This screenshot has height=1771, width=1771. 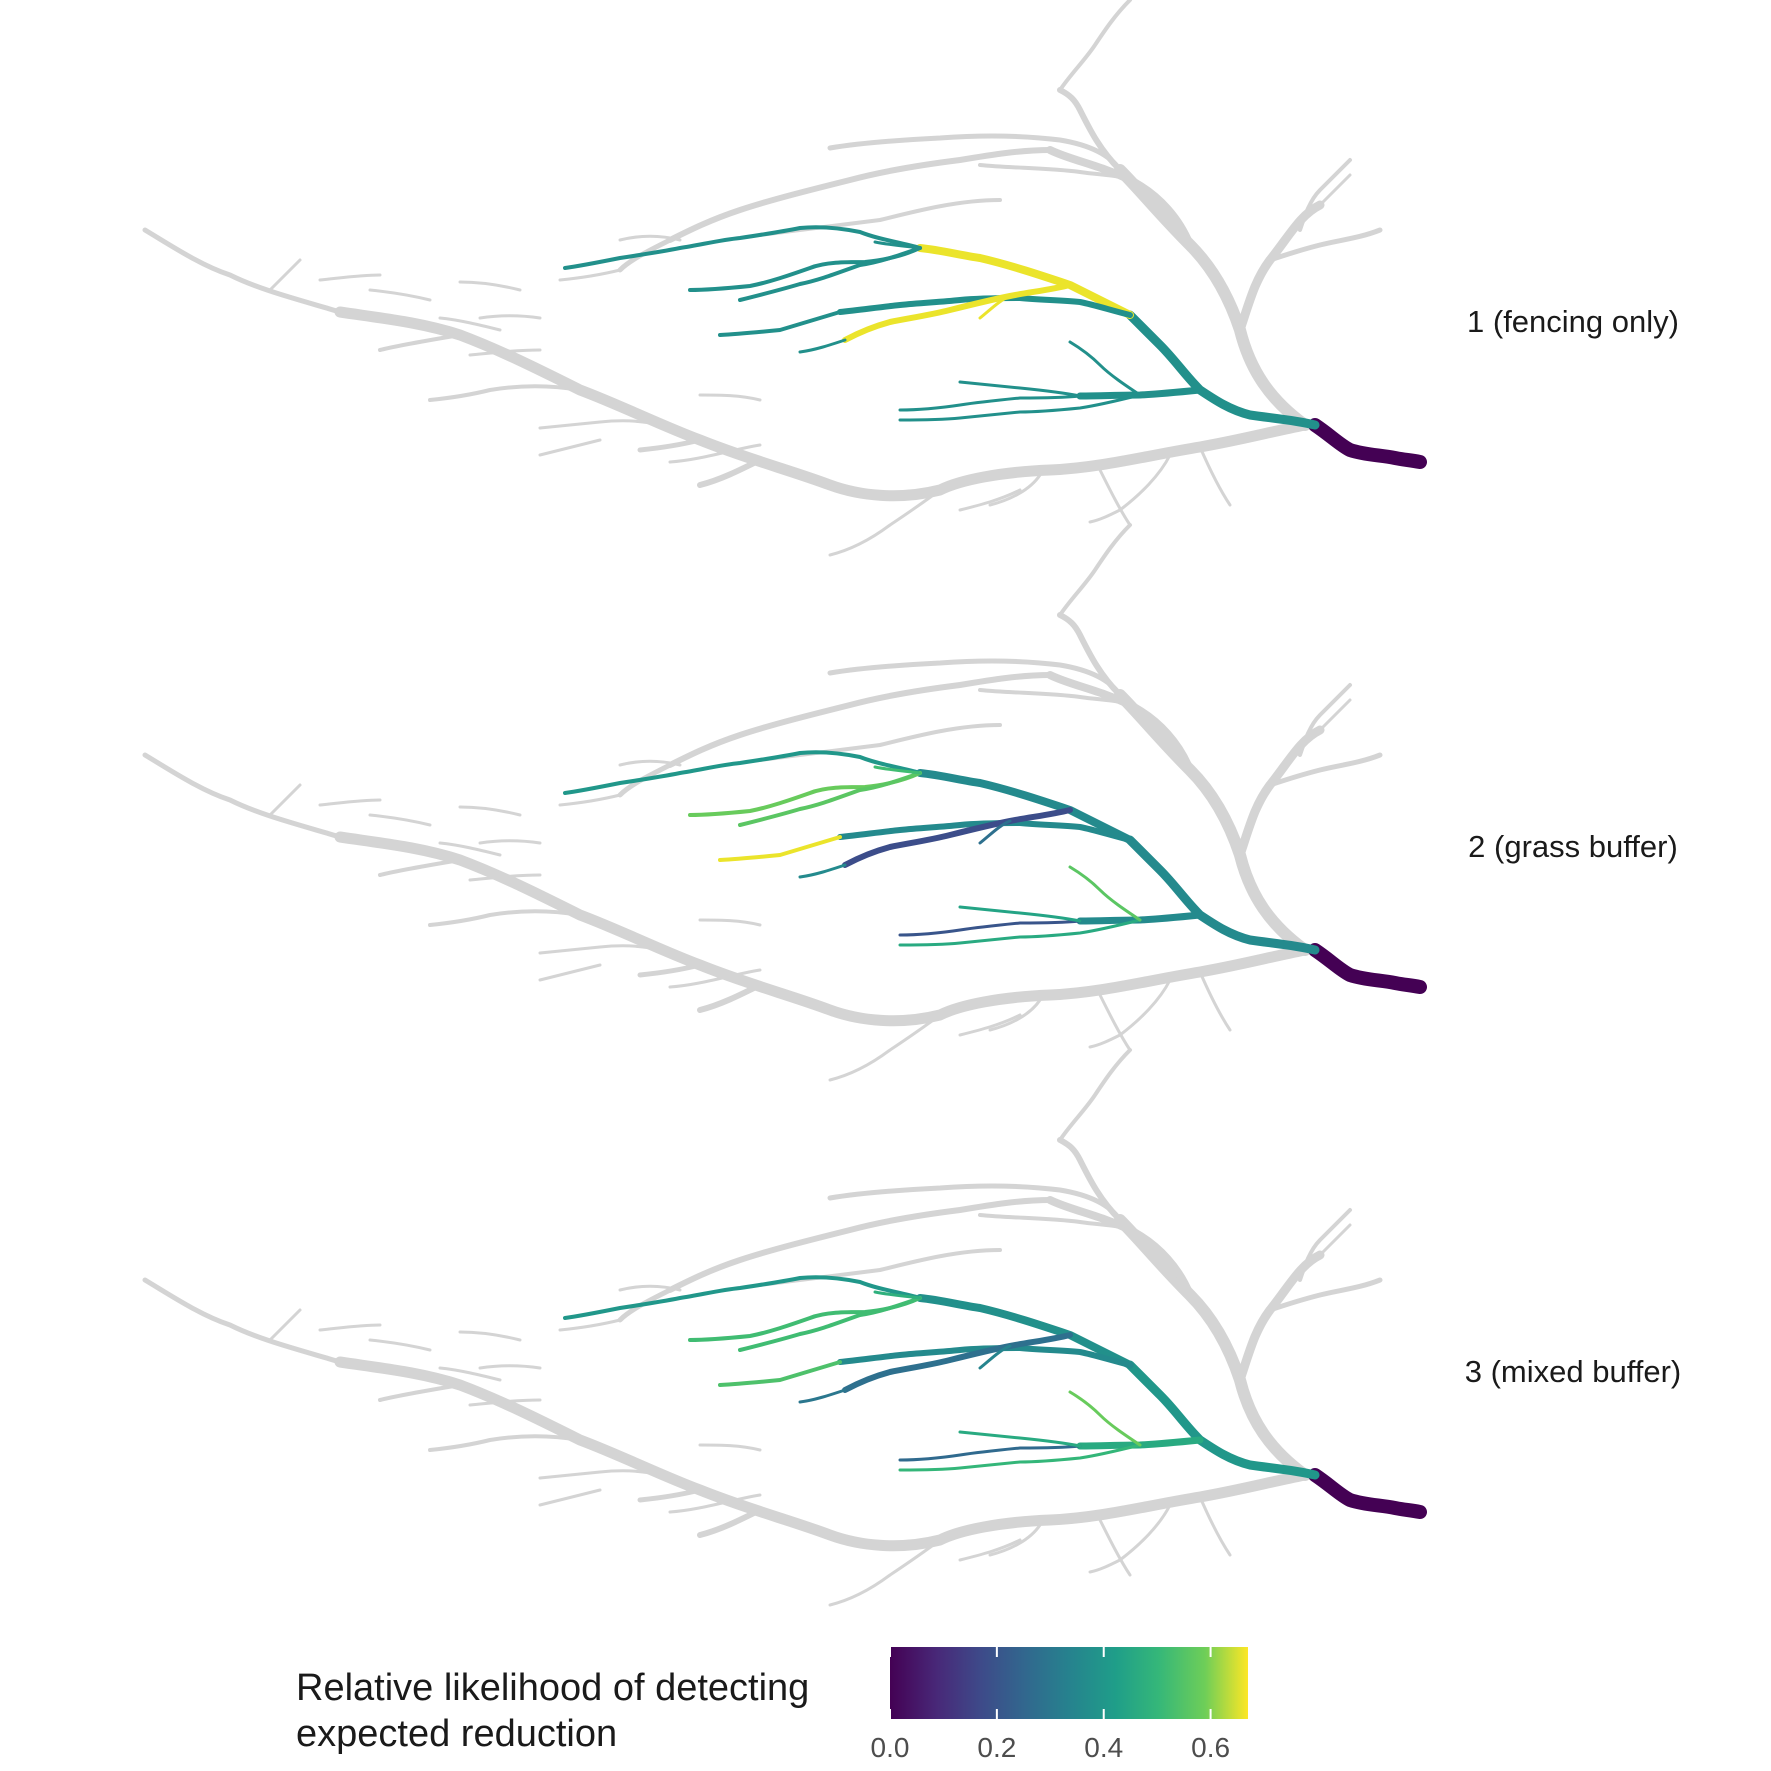 What do you see at coordinates (890, 1747) in the screenshot?
I see `legend-tick-label: 0.0` at bounding box center [890, 1747].